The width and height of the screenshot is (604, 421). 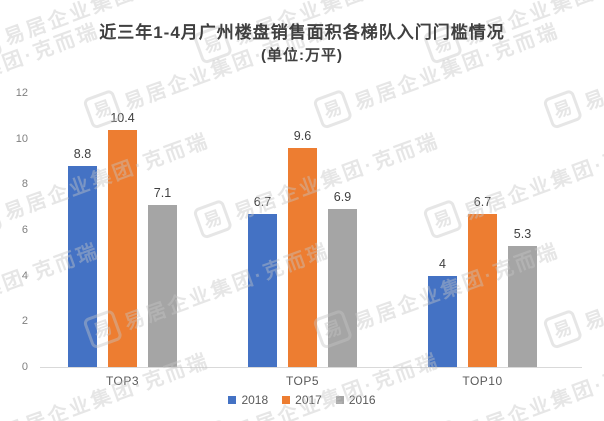 I want to click on bar-value-label: 4, so click(x=442, y=264).